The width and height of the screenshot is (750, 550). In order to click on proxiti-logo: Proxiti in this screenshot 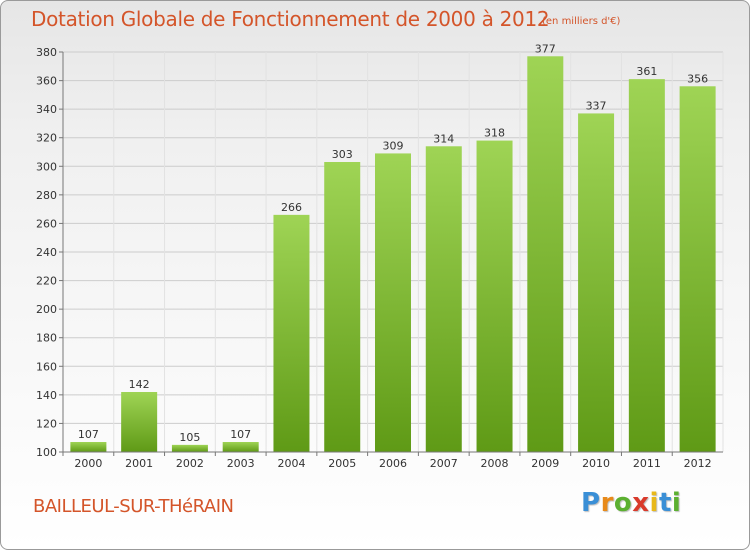, I will do `click(631, 503)`.